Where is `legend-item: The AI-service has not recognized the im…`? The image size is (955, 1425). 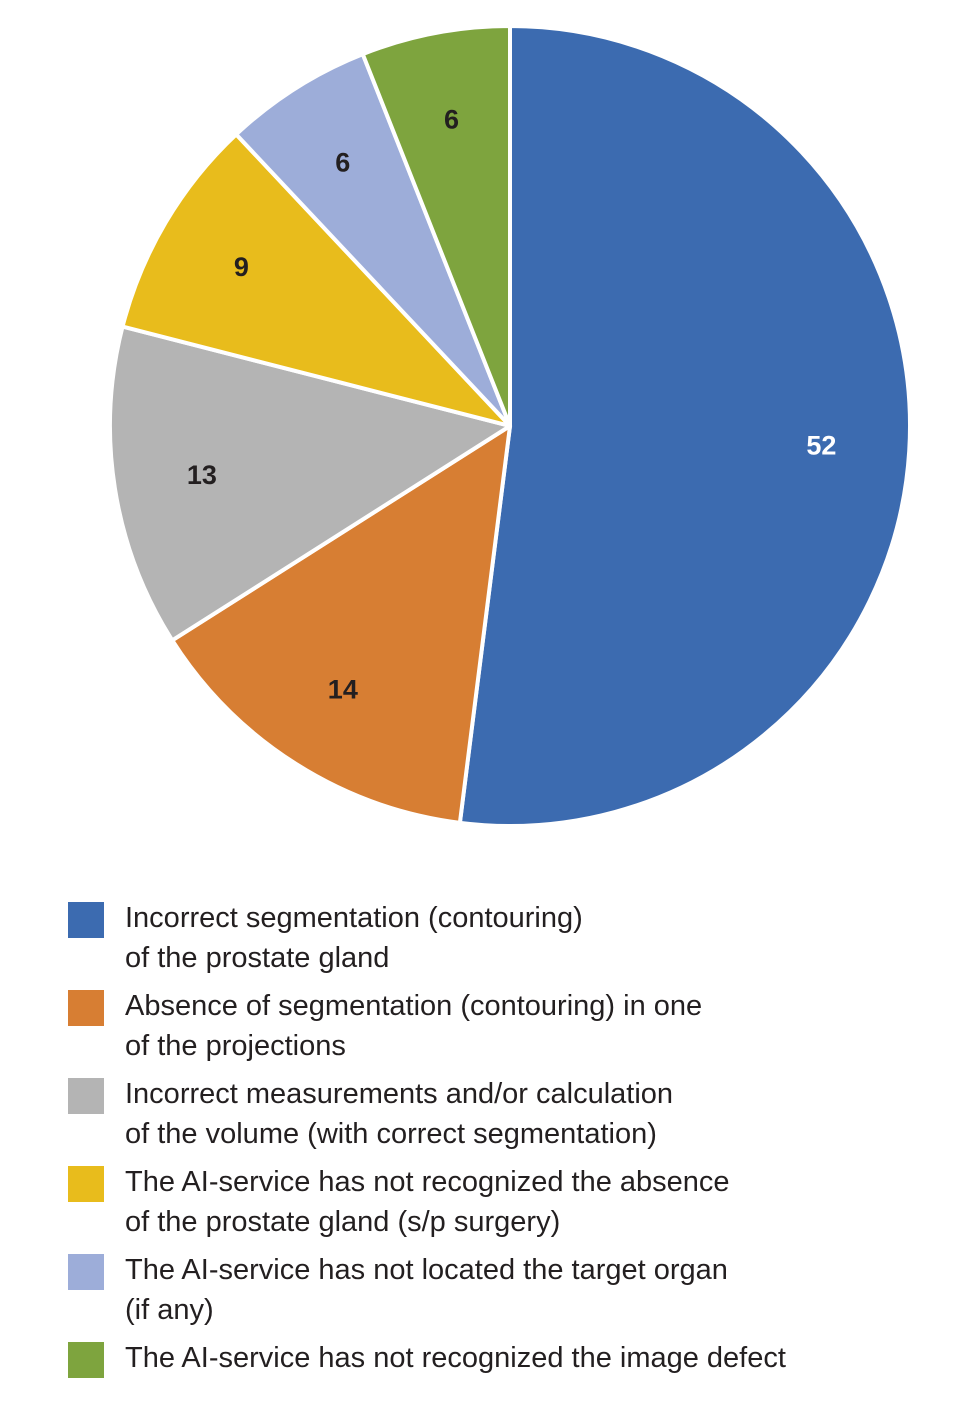 legend-item: The AI-service has not recognized the im… is located at coordinates (503, 1358).